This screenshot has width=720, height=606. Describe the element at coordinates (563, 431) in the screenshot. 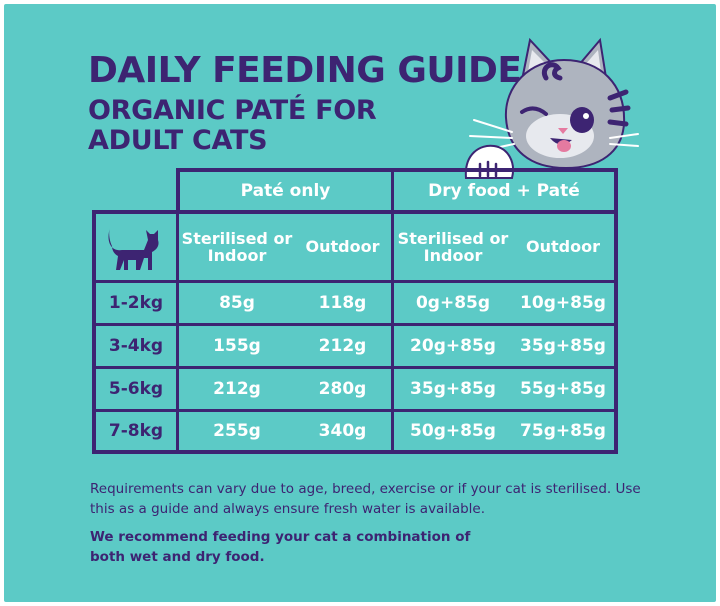

I see `table-cell: 75g+85g` at that location.